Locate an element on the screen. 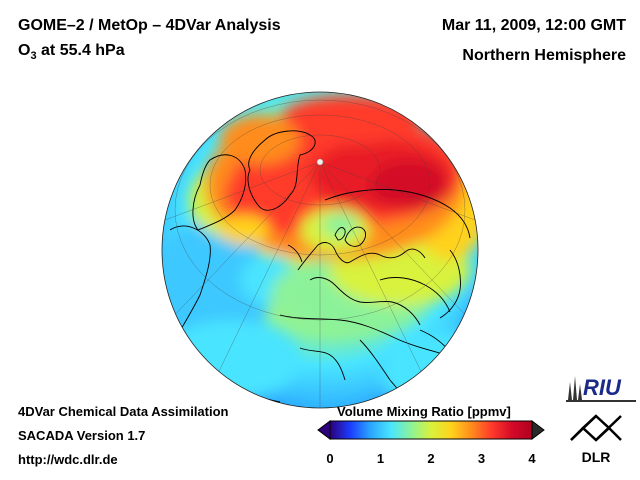 The width and height of the screenshot is (640, 480). colorbar-bar is located at coordinates (431, 430).